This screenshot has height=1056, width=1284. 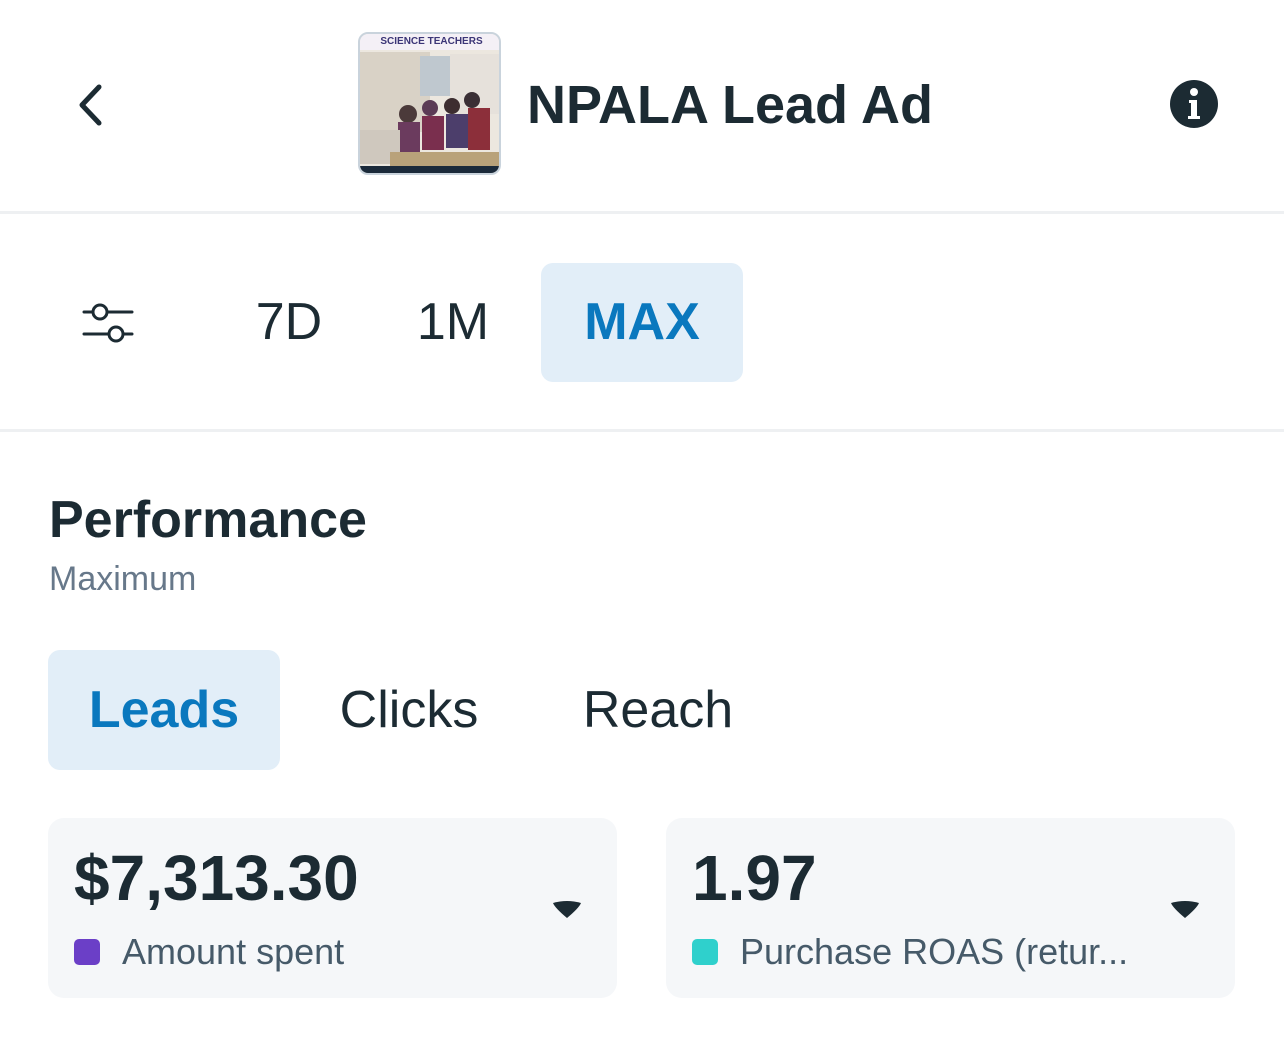 I want to click on info-button, so click(x=1194, y=104).